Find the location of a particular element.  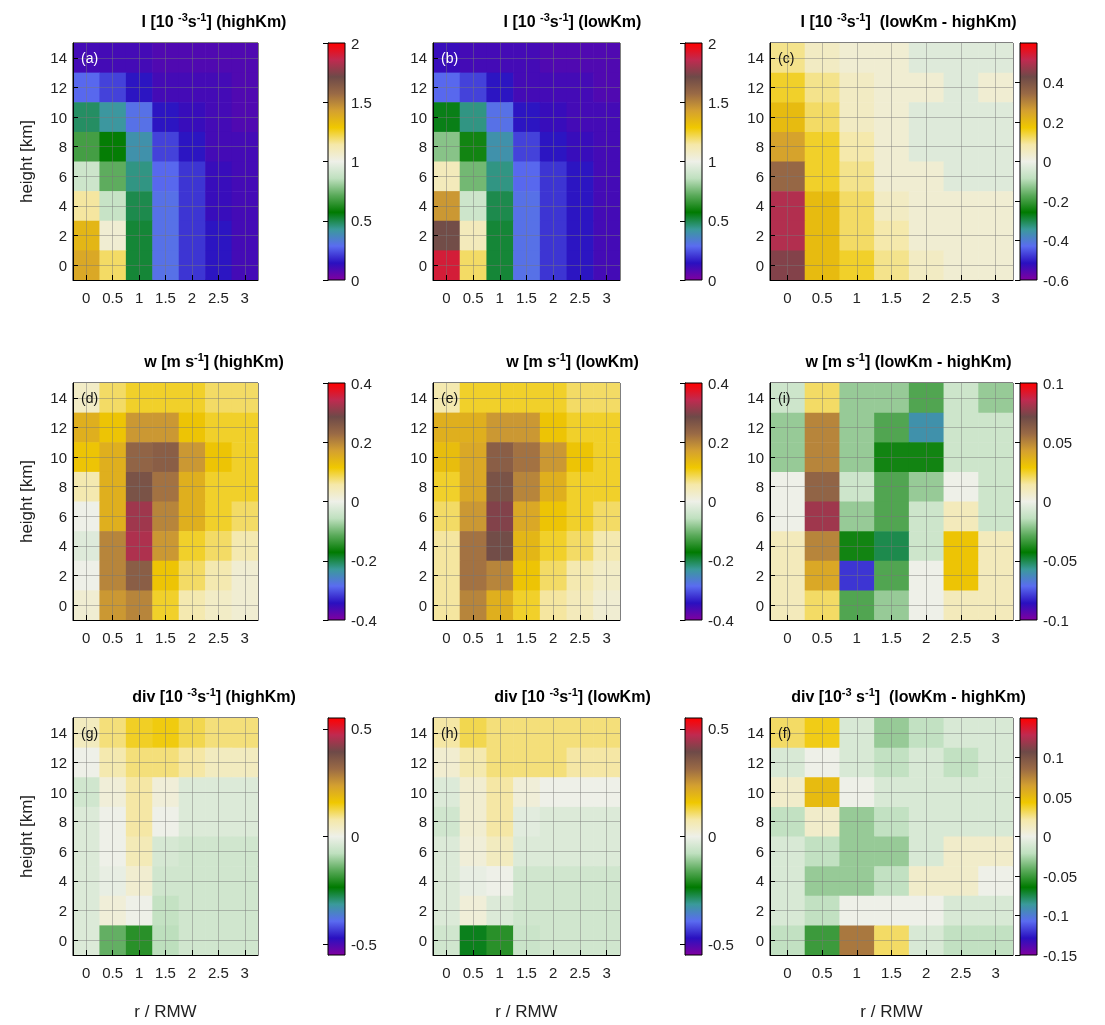

x-axis-title: r / RMW is located at coordinates (165, 1011).